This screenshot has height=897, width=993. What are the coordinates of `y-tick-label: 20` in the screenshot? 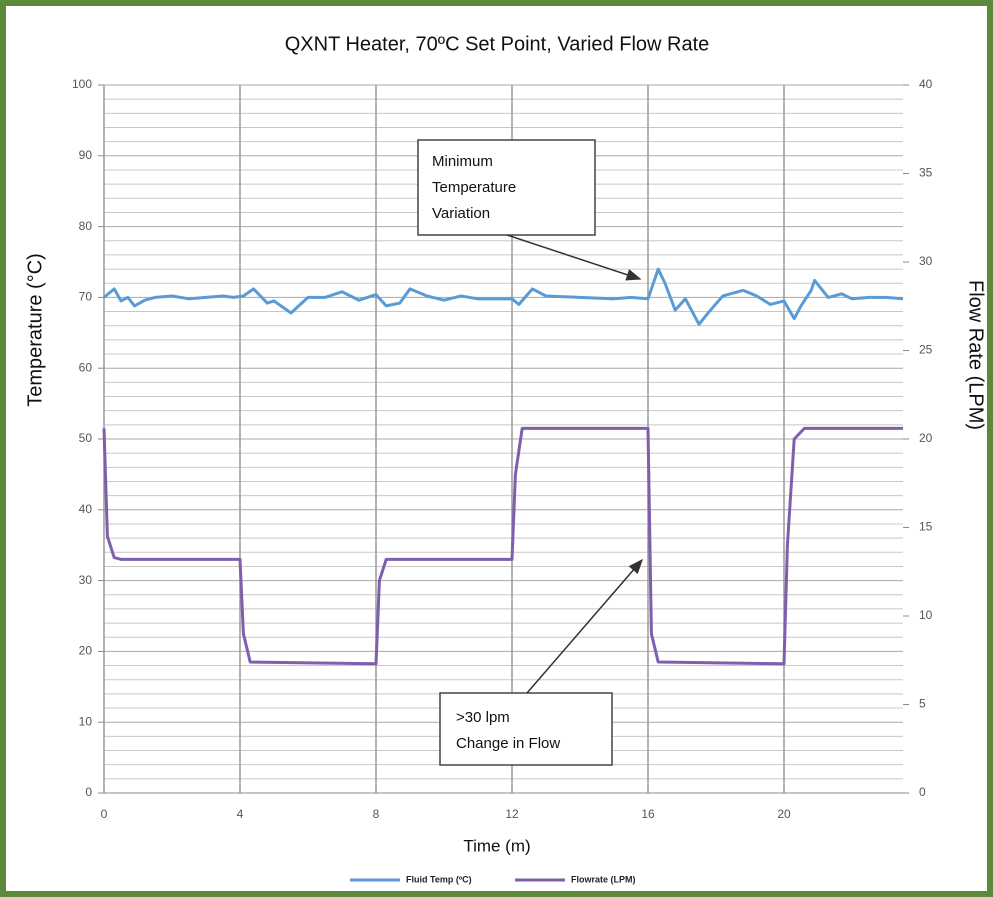 It's located at (86, 651).